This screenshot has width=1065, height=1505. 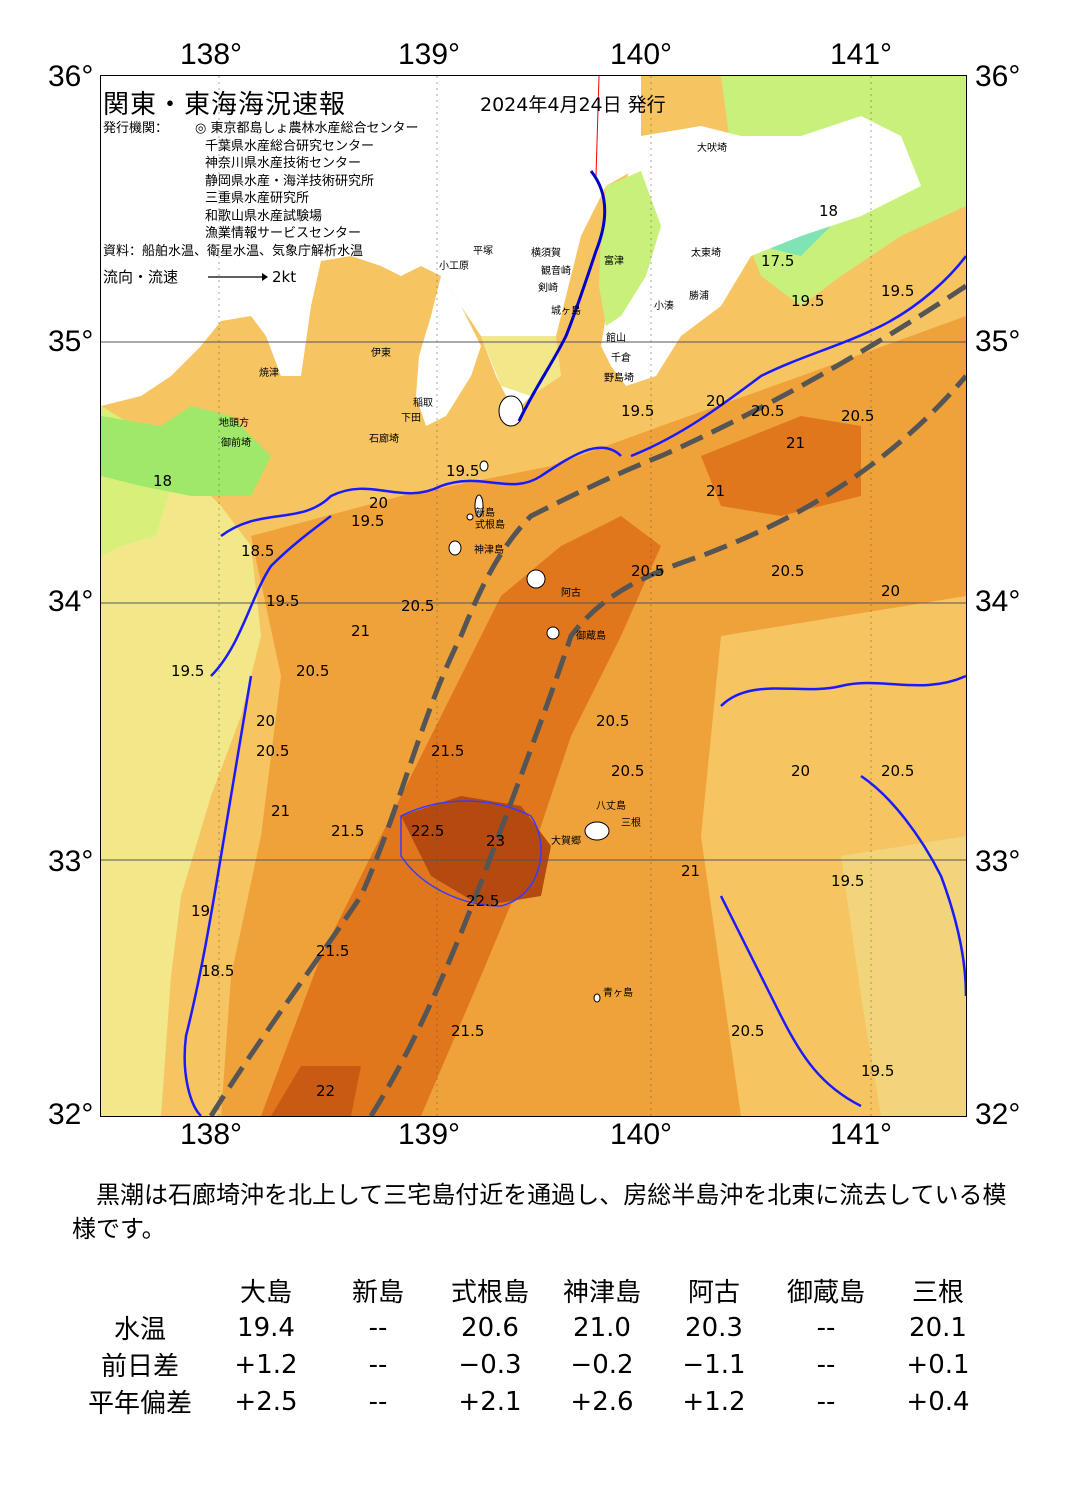 I want to click on iso-label-22-5b: 22.5, so click(x=482, y=901).